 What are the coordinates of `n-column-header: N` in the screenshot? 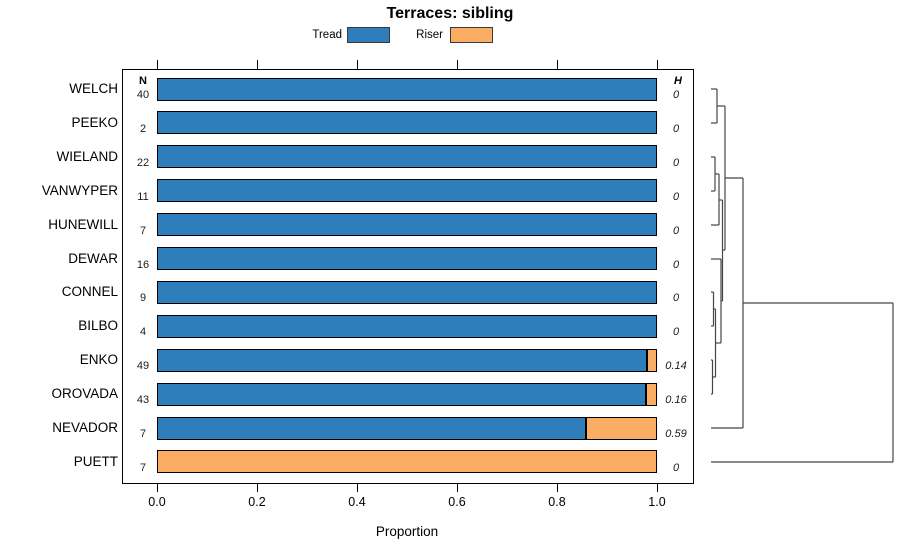 It's located at (143, 81).